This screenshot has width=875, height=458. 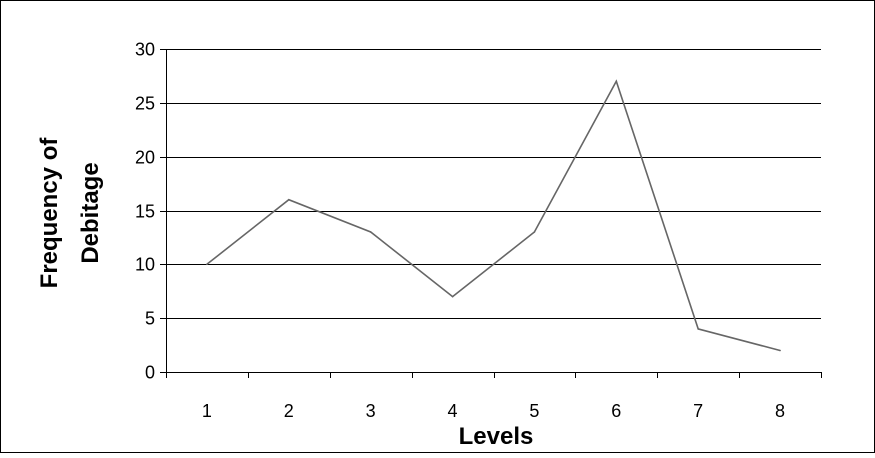 I want to click on x-tick-label: 7, so click(x=698, y=411).